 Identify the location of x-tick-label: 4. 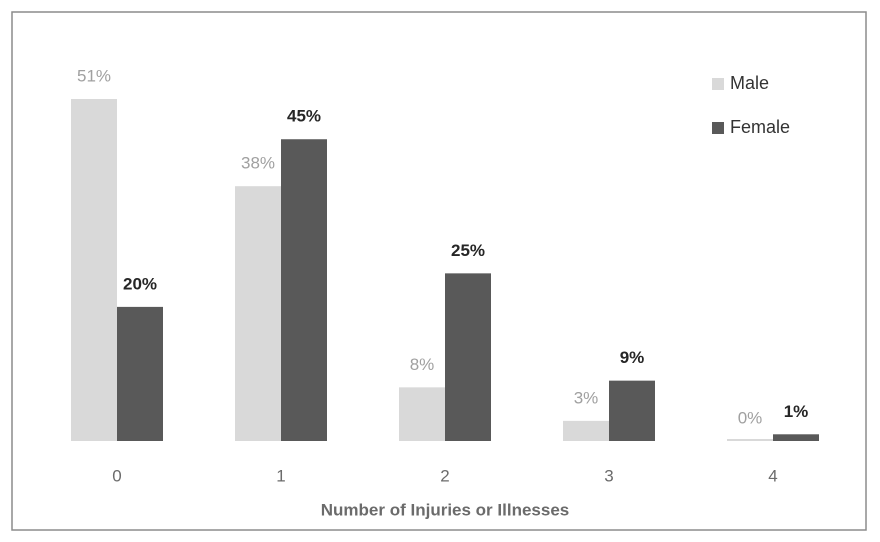
(772, 475).